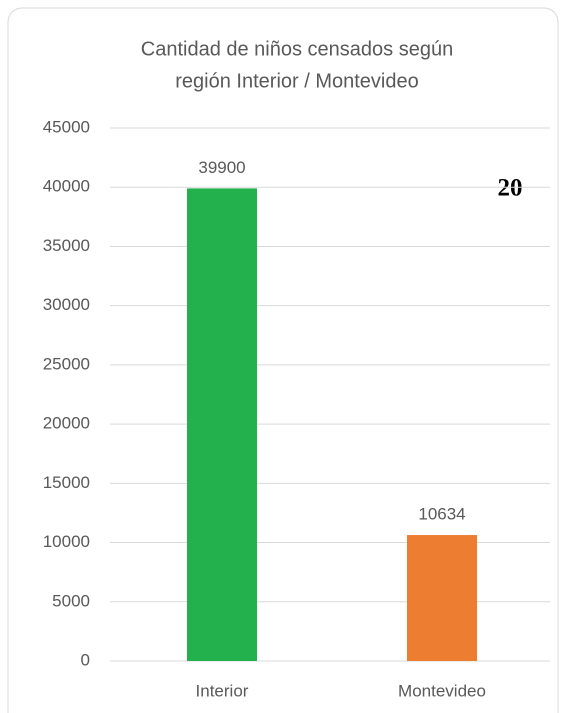 The height and width of the screenshot is (713, 566). I want to click on y-tick-label: 20000, so click(66, 423).